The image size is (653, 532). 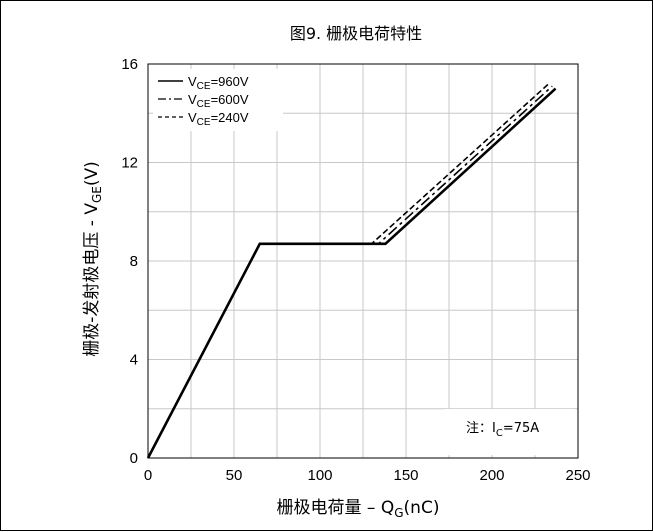 I want to click on x-axis-label: 栅极电荷量 – QG(nC), so click(x=358, y=509).